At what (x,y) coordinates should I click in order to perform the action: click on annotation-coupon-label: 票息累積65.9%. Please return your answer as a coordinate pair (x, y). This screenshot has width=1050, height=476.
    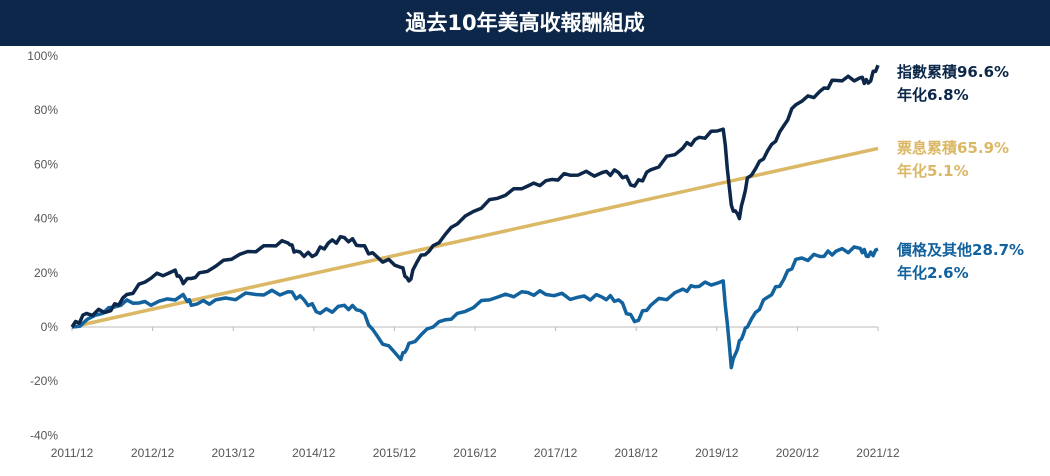
    Looking at the image, I should click on (953, 148).